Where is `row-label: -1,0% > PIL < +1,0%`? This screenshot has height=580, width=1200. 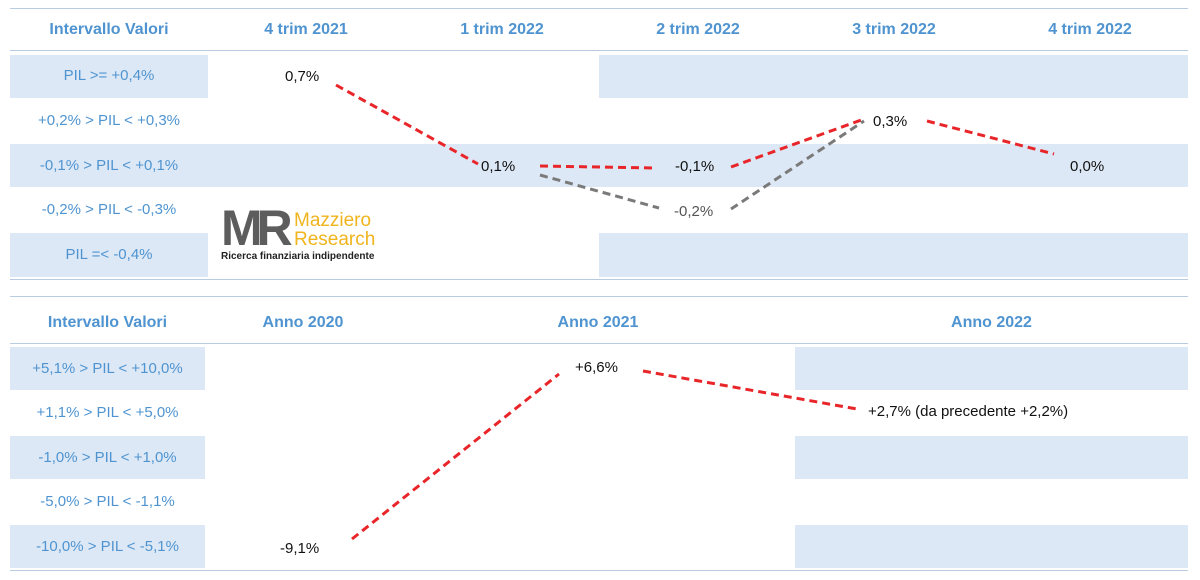
row-label: -1,0% > PIL < +1,0% is located at coordinates (107, 457).